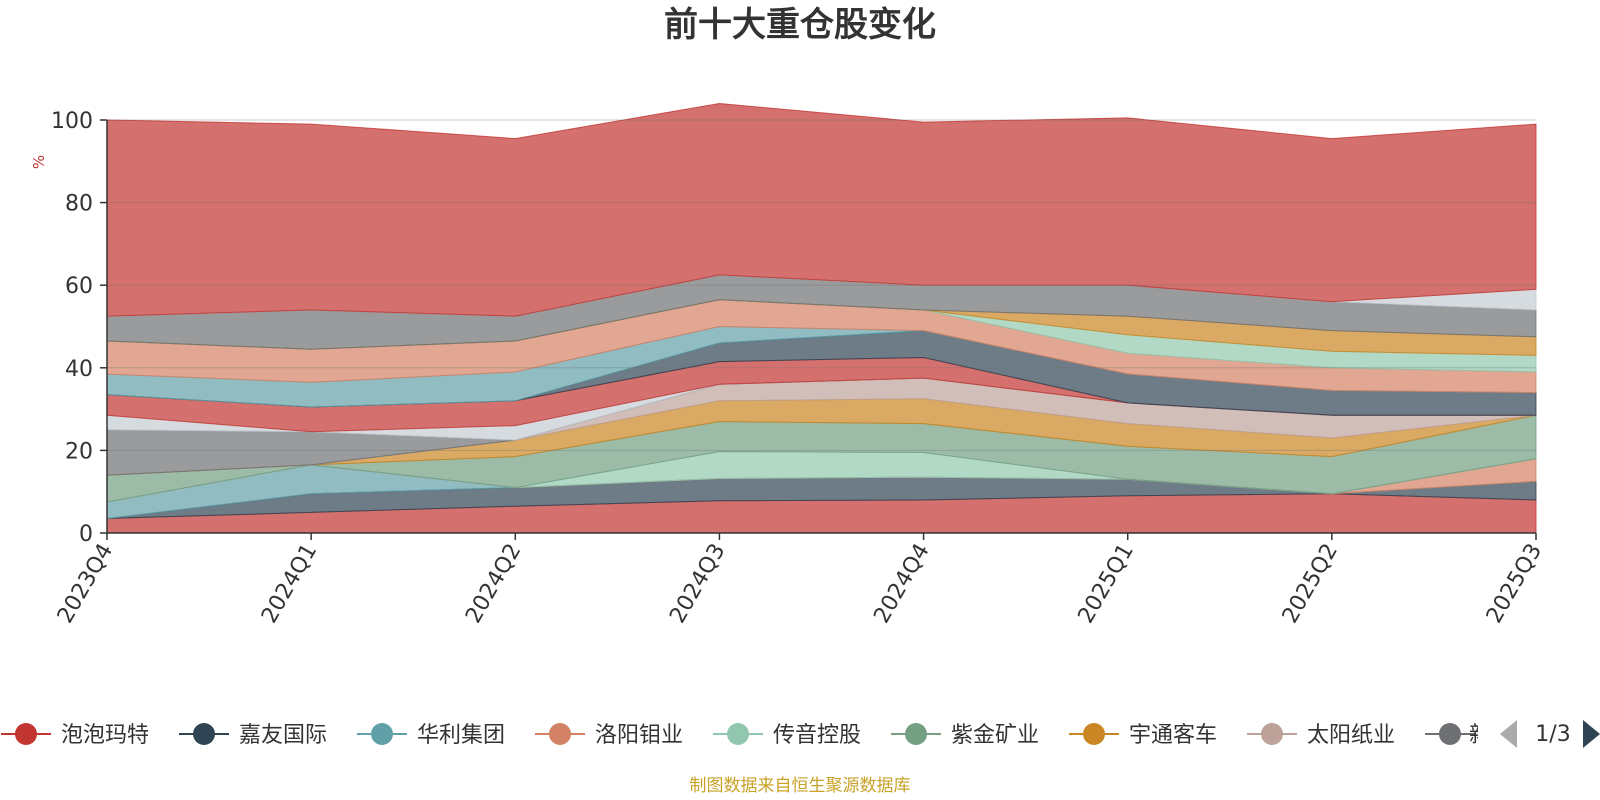 The image size is (1600, 800). Describe the element at coordinates (1552, 734) in the screenshot. I see `legend-page-indicator: 1/3` at that location.